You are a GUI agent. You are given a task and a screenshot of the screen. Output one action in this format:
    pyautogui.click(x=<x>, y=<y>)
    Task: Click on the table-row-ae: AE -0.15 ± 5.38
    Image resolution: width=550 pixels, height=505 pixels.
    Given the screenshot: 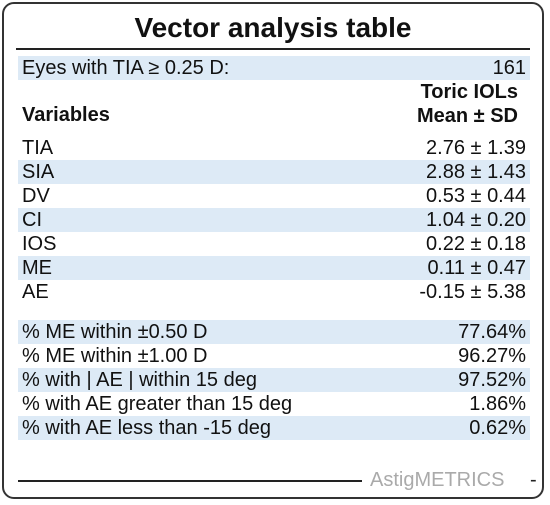 What is the action you would take?
    pyautogui.click(x=274, y=292)
    